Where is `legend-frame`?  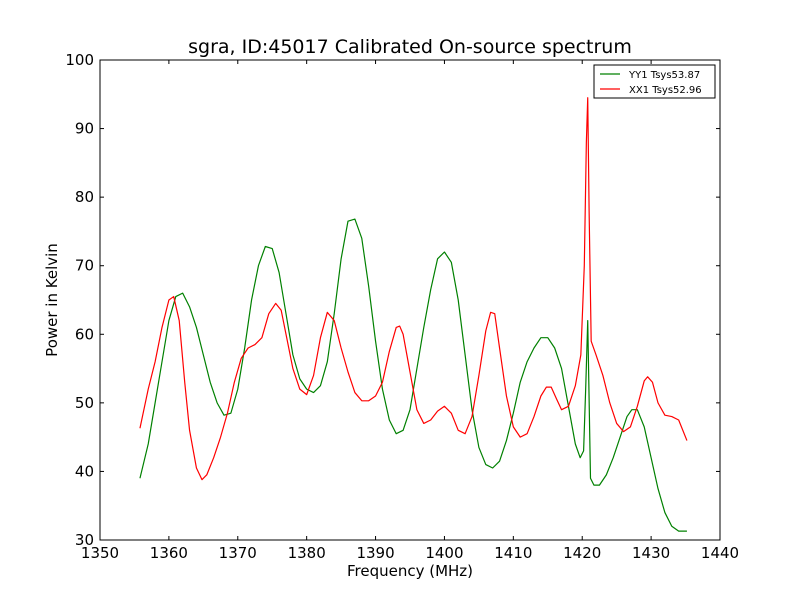 legend-frame is located at coordinates (654, 81).